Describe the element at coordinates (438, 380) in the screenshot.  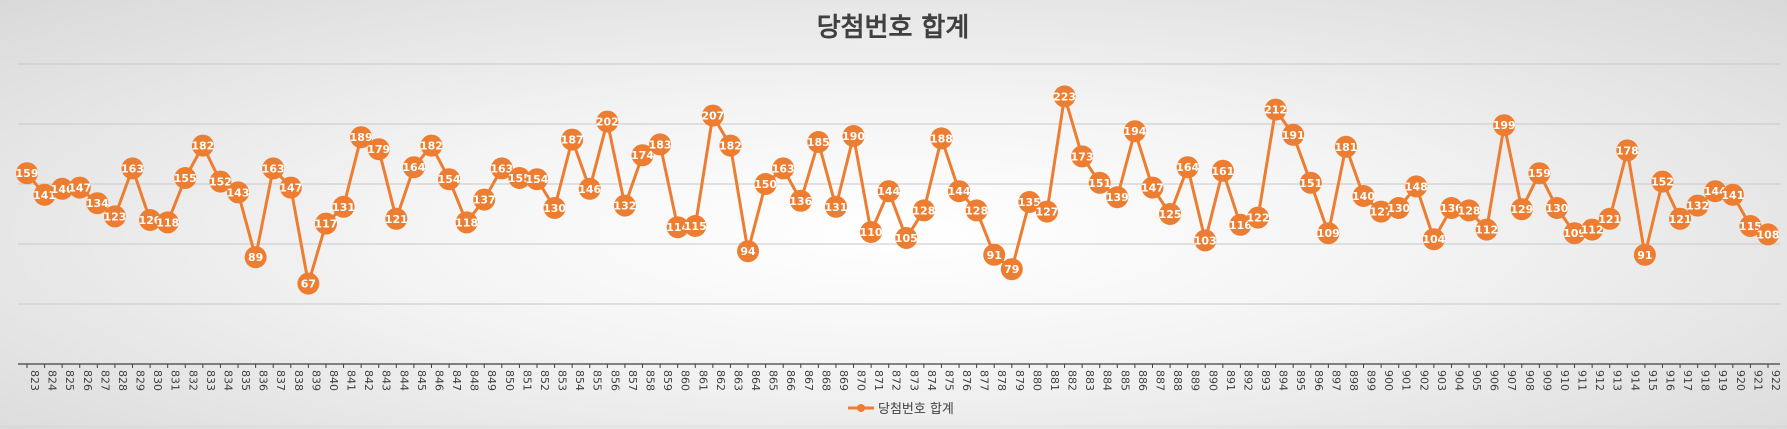
I see `x-tick-label: 846` at that location.